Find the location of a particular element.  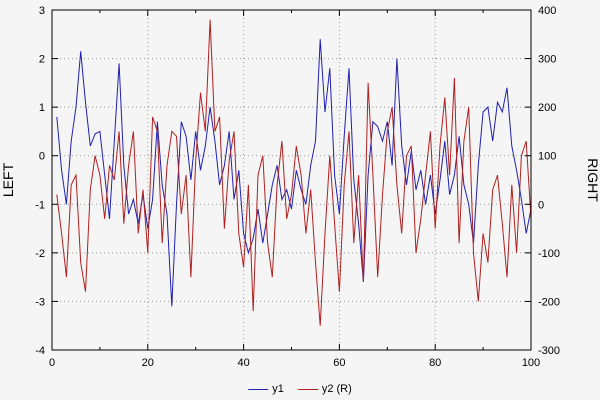

legend: y1 y2 (R) is located at coordinates (300, 389).